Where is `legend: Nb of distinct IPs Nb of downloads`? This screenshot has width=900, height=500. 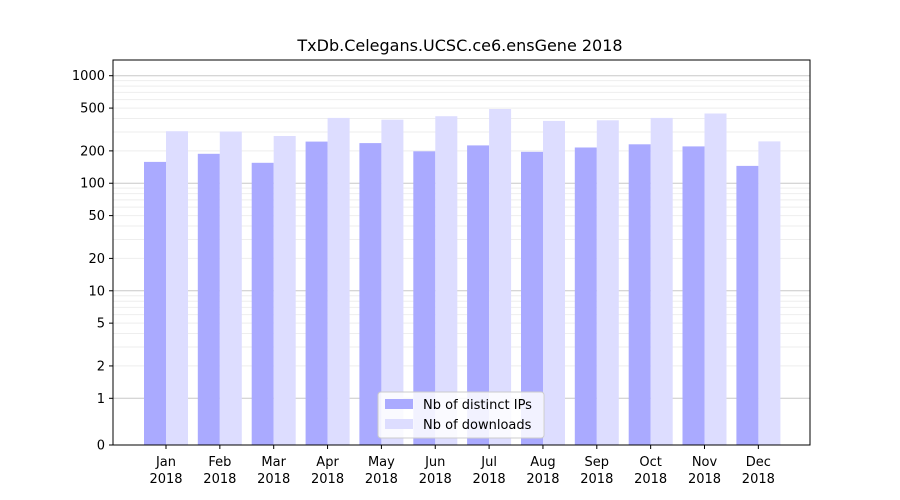 legend: Nb of distinct IPs Nb of downloads is located at coordinates (461, 415).